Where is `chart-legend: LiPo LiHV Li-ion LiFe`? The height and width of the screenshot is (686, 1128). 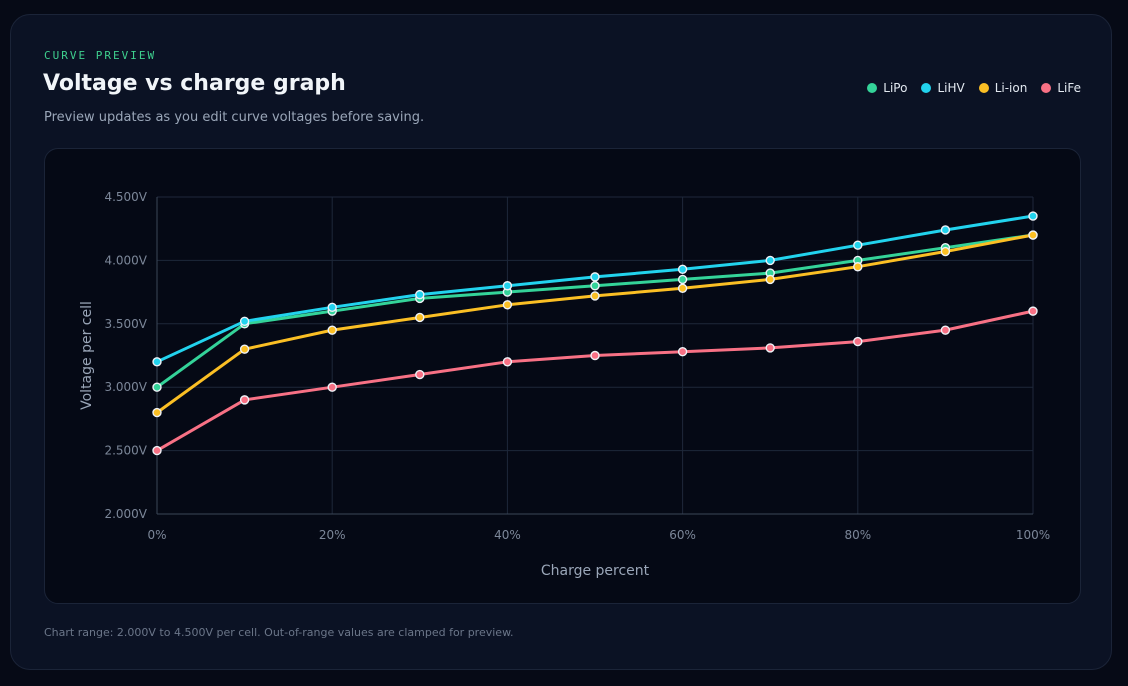
chart-legend: LiPo LiHV Li-ion LiFe is located at coordinates (974, 88).